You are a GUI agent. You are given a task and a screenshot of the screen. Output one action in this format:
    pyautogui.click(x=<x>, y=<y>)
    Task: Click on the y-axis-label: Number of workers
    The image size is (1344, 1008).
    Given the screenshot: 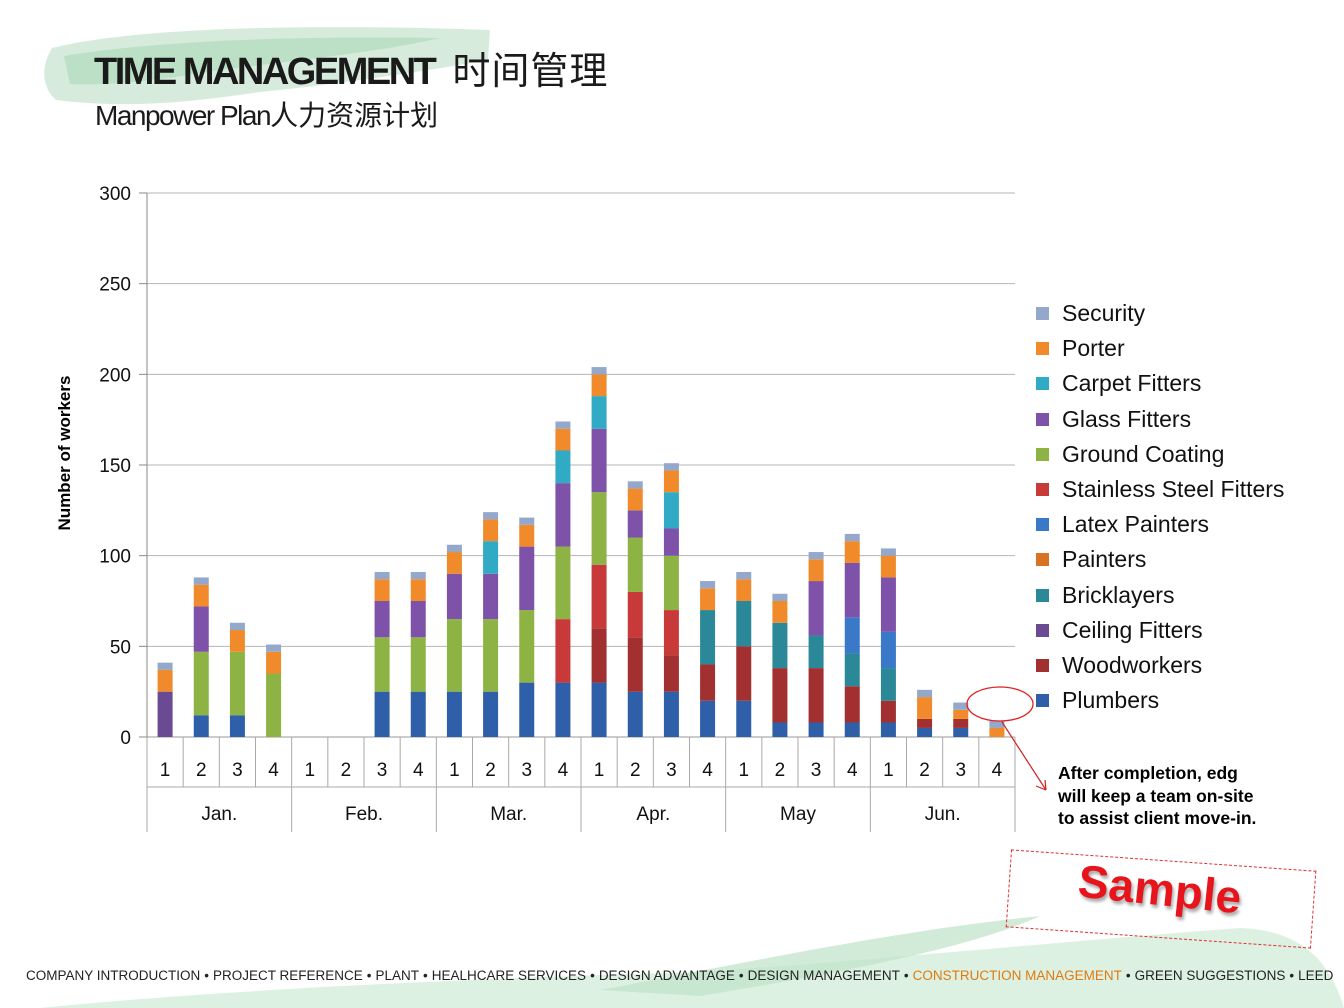 What is the action you would take?
    pyautogui.click(x=64, y=453)
    